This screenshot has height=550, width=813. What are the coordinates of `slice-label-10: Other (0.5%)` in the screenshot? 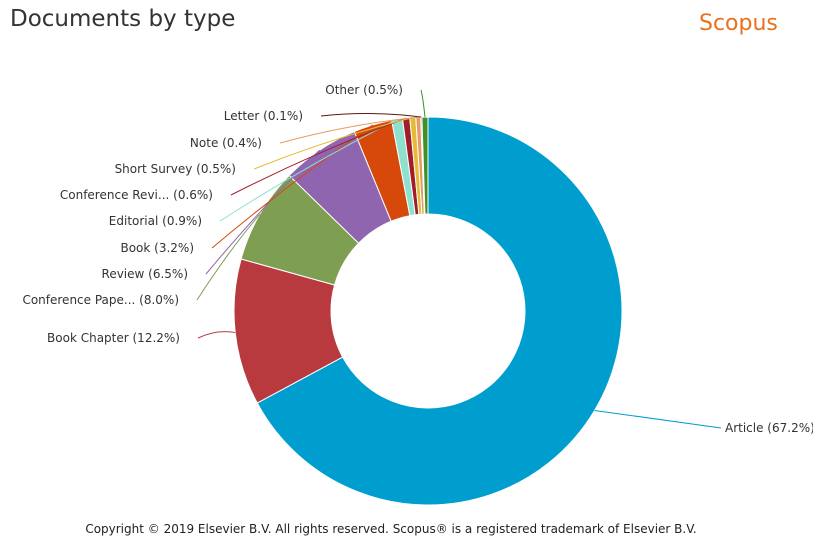 It's located at (364, 90).